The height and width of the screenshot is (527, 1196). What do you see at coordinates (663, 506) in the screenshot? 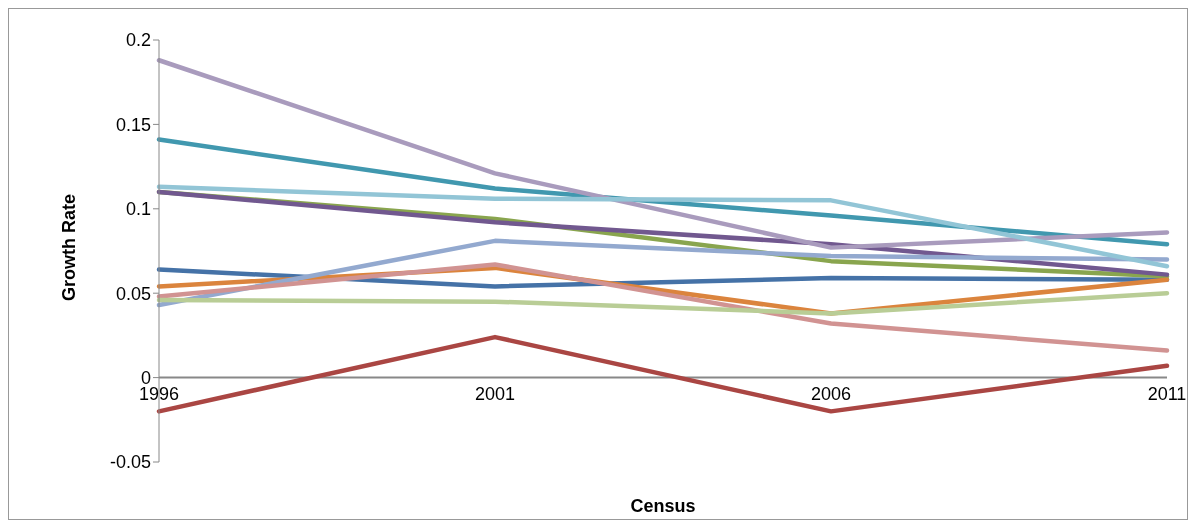
I see `x-axis-title: Census` at bounding box center [663, 506].